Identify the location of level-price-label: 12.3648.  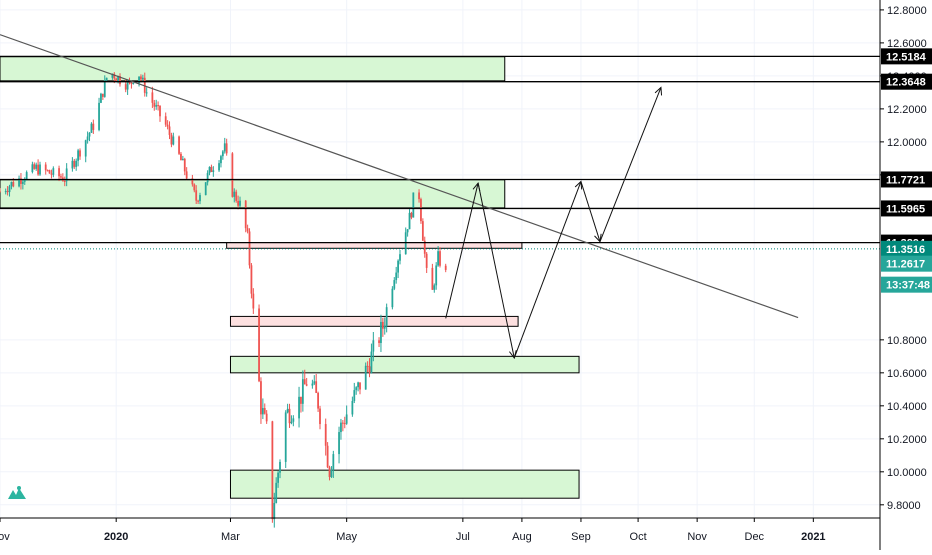
(906, 83).